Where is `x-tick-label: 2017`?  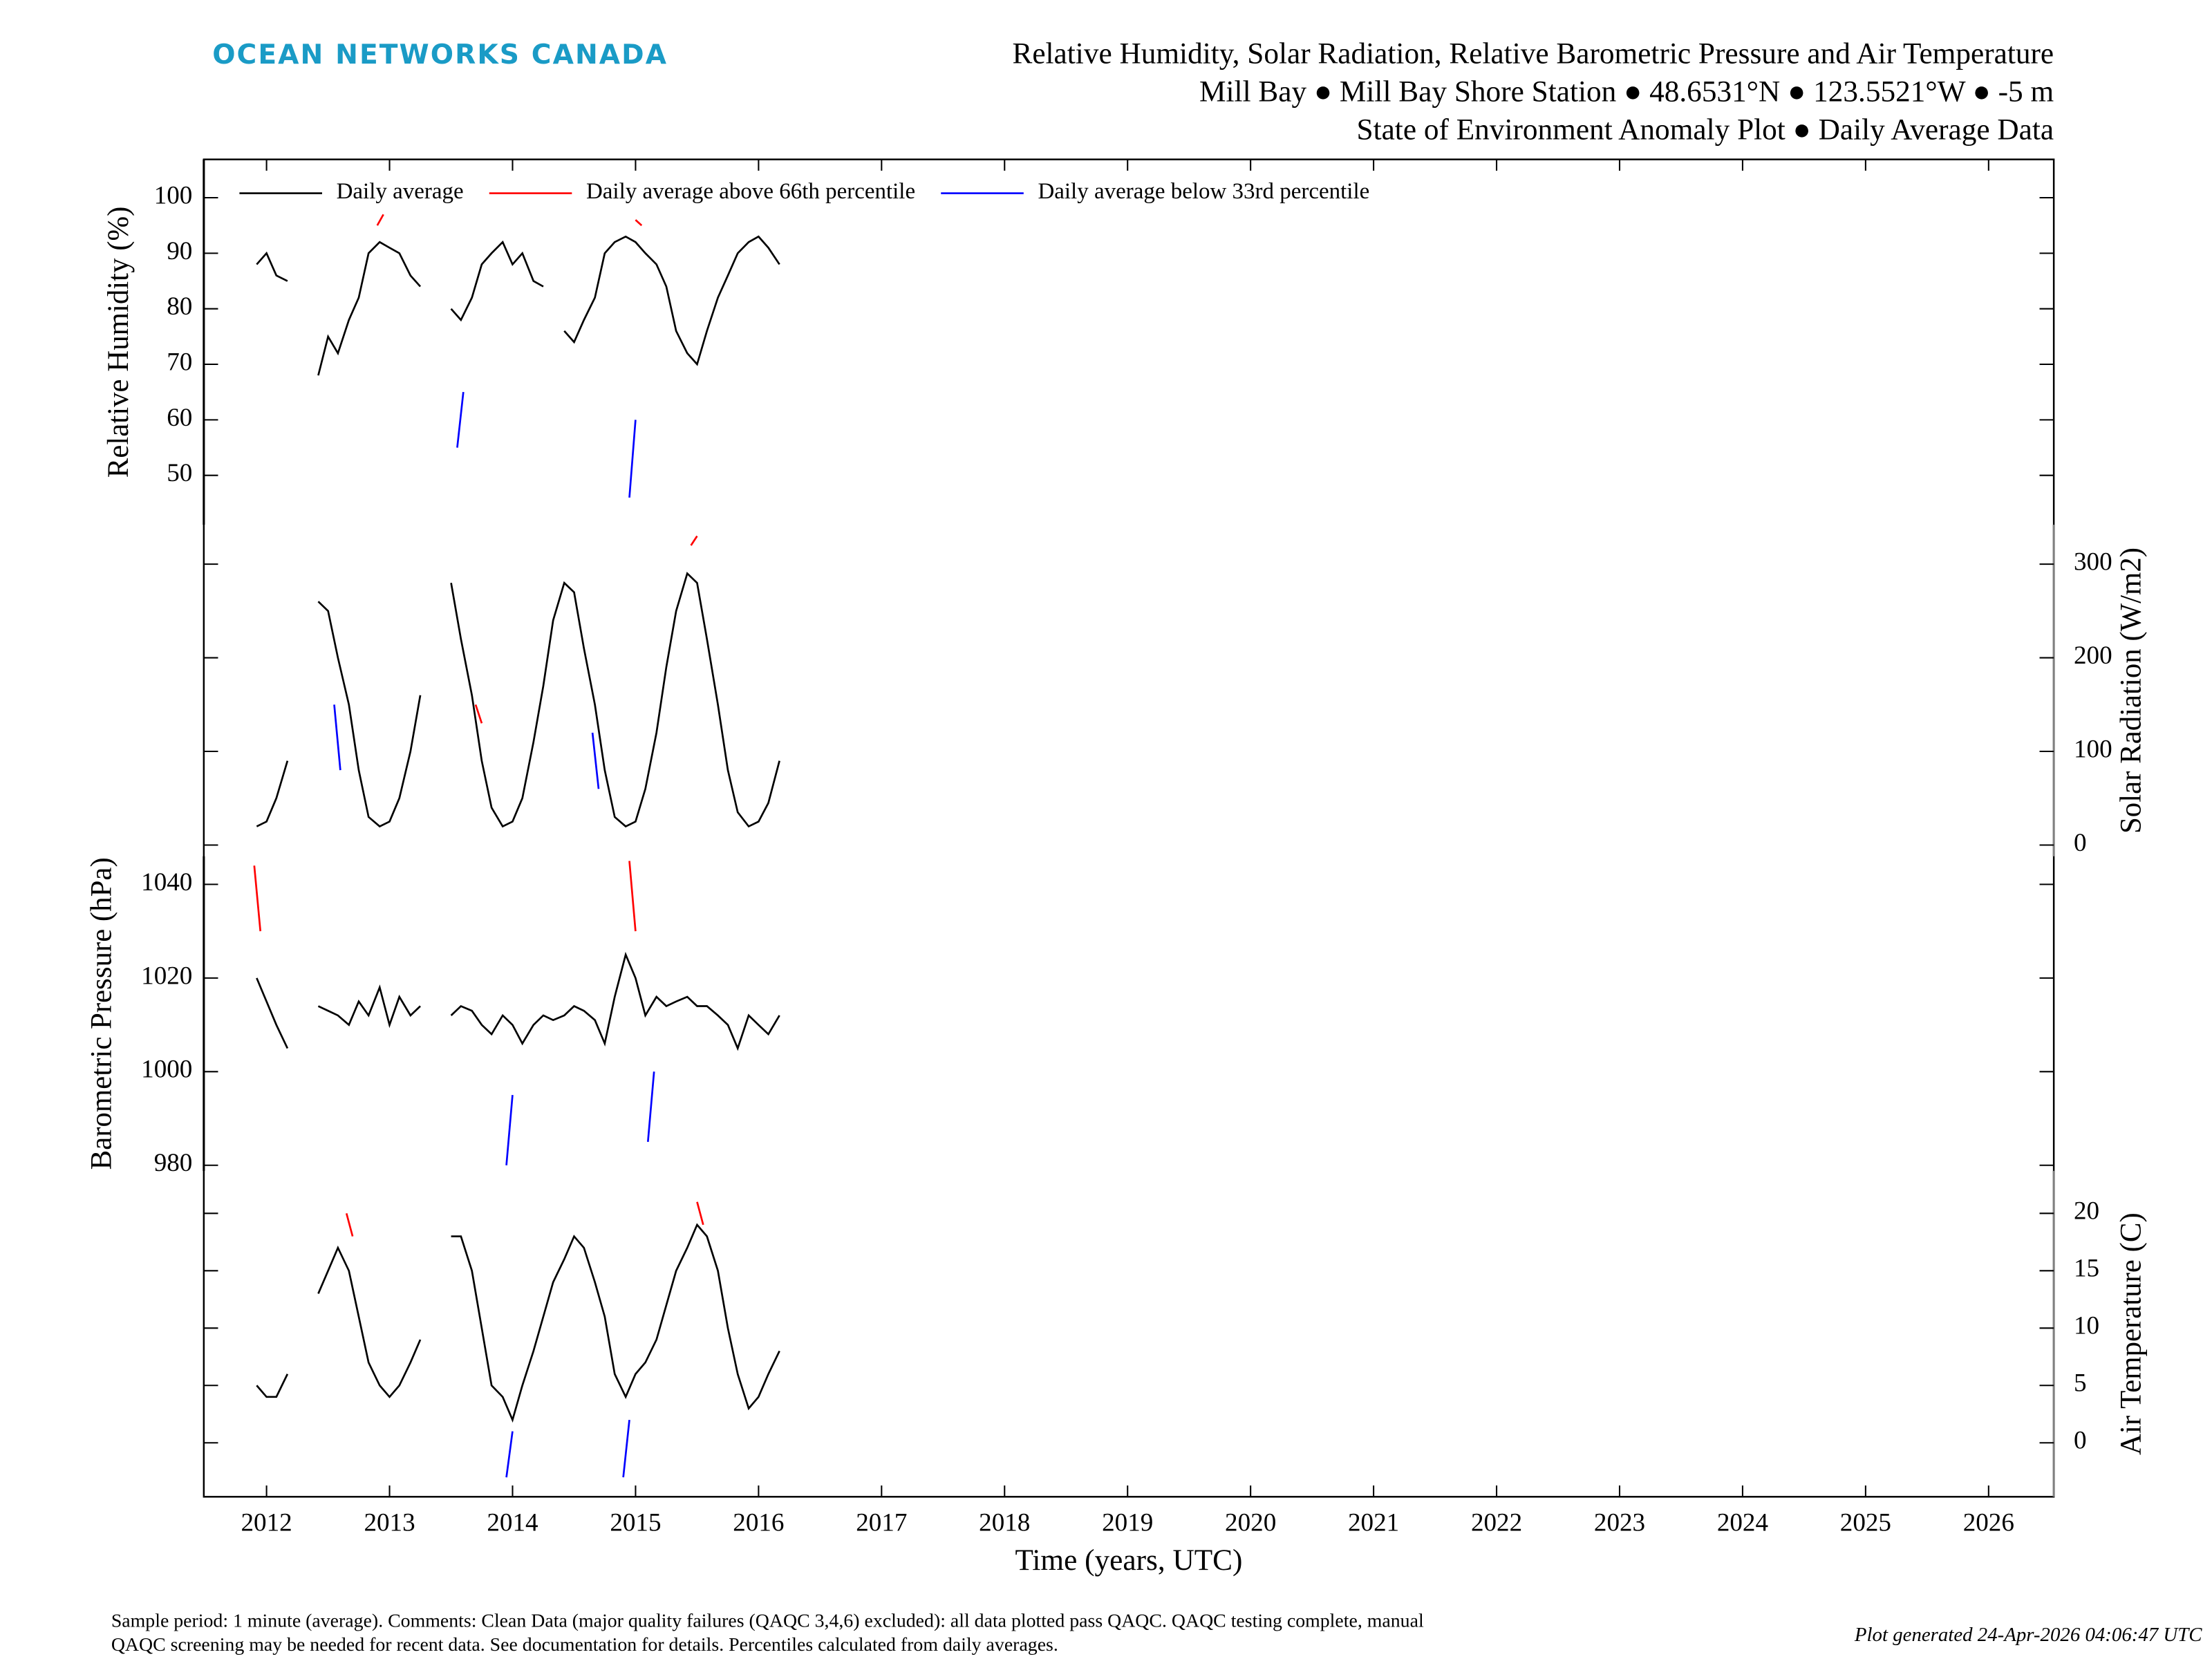
x-tick-label: 2017 is located at coordinates (882, 1522).